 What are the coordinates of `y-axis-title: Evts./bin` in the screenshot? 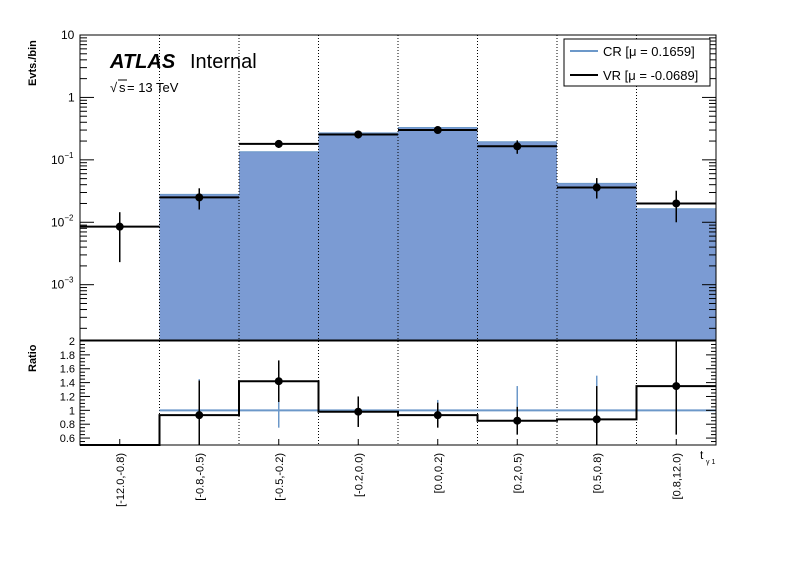 It's located at (33, 63).